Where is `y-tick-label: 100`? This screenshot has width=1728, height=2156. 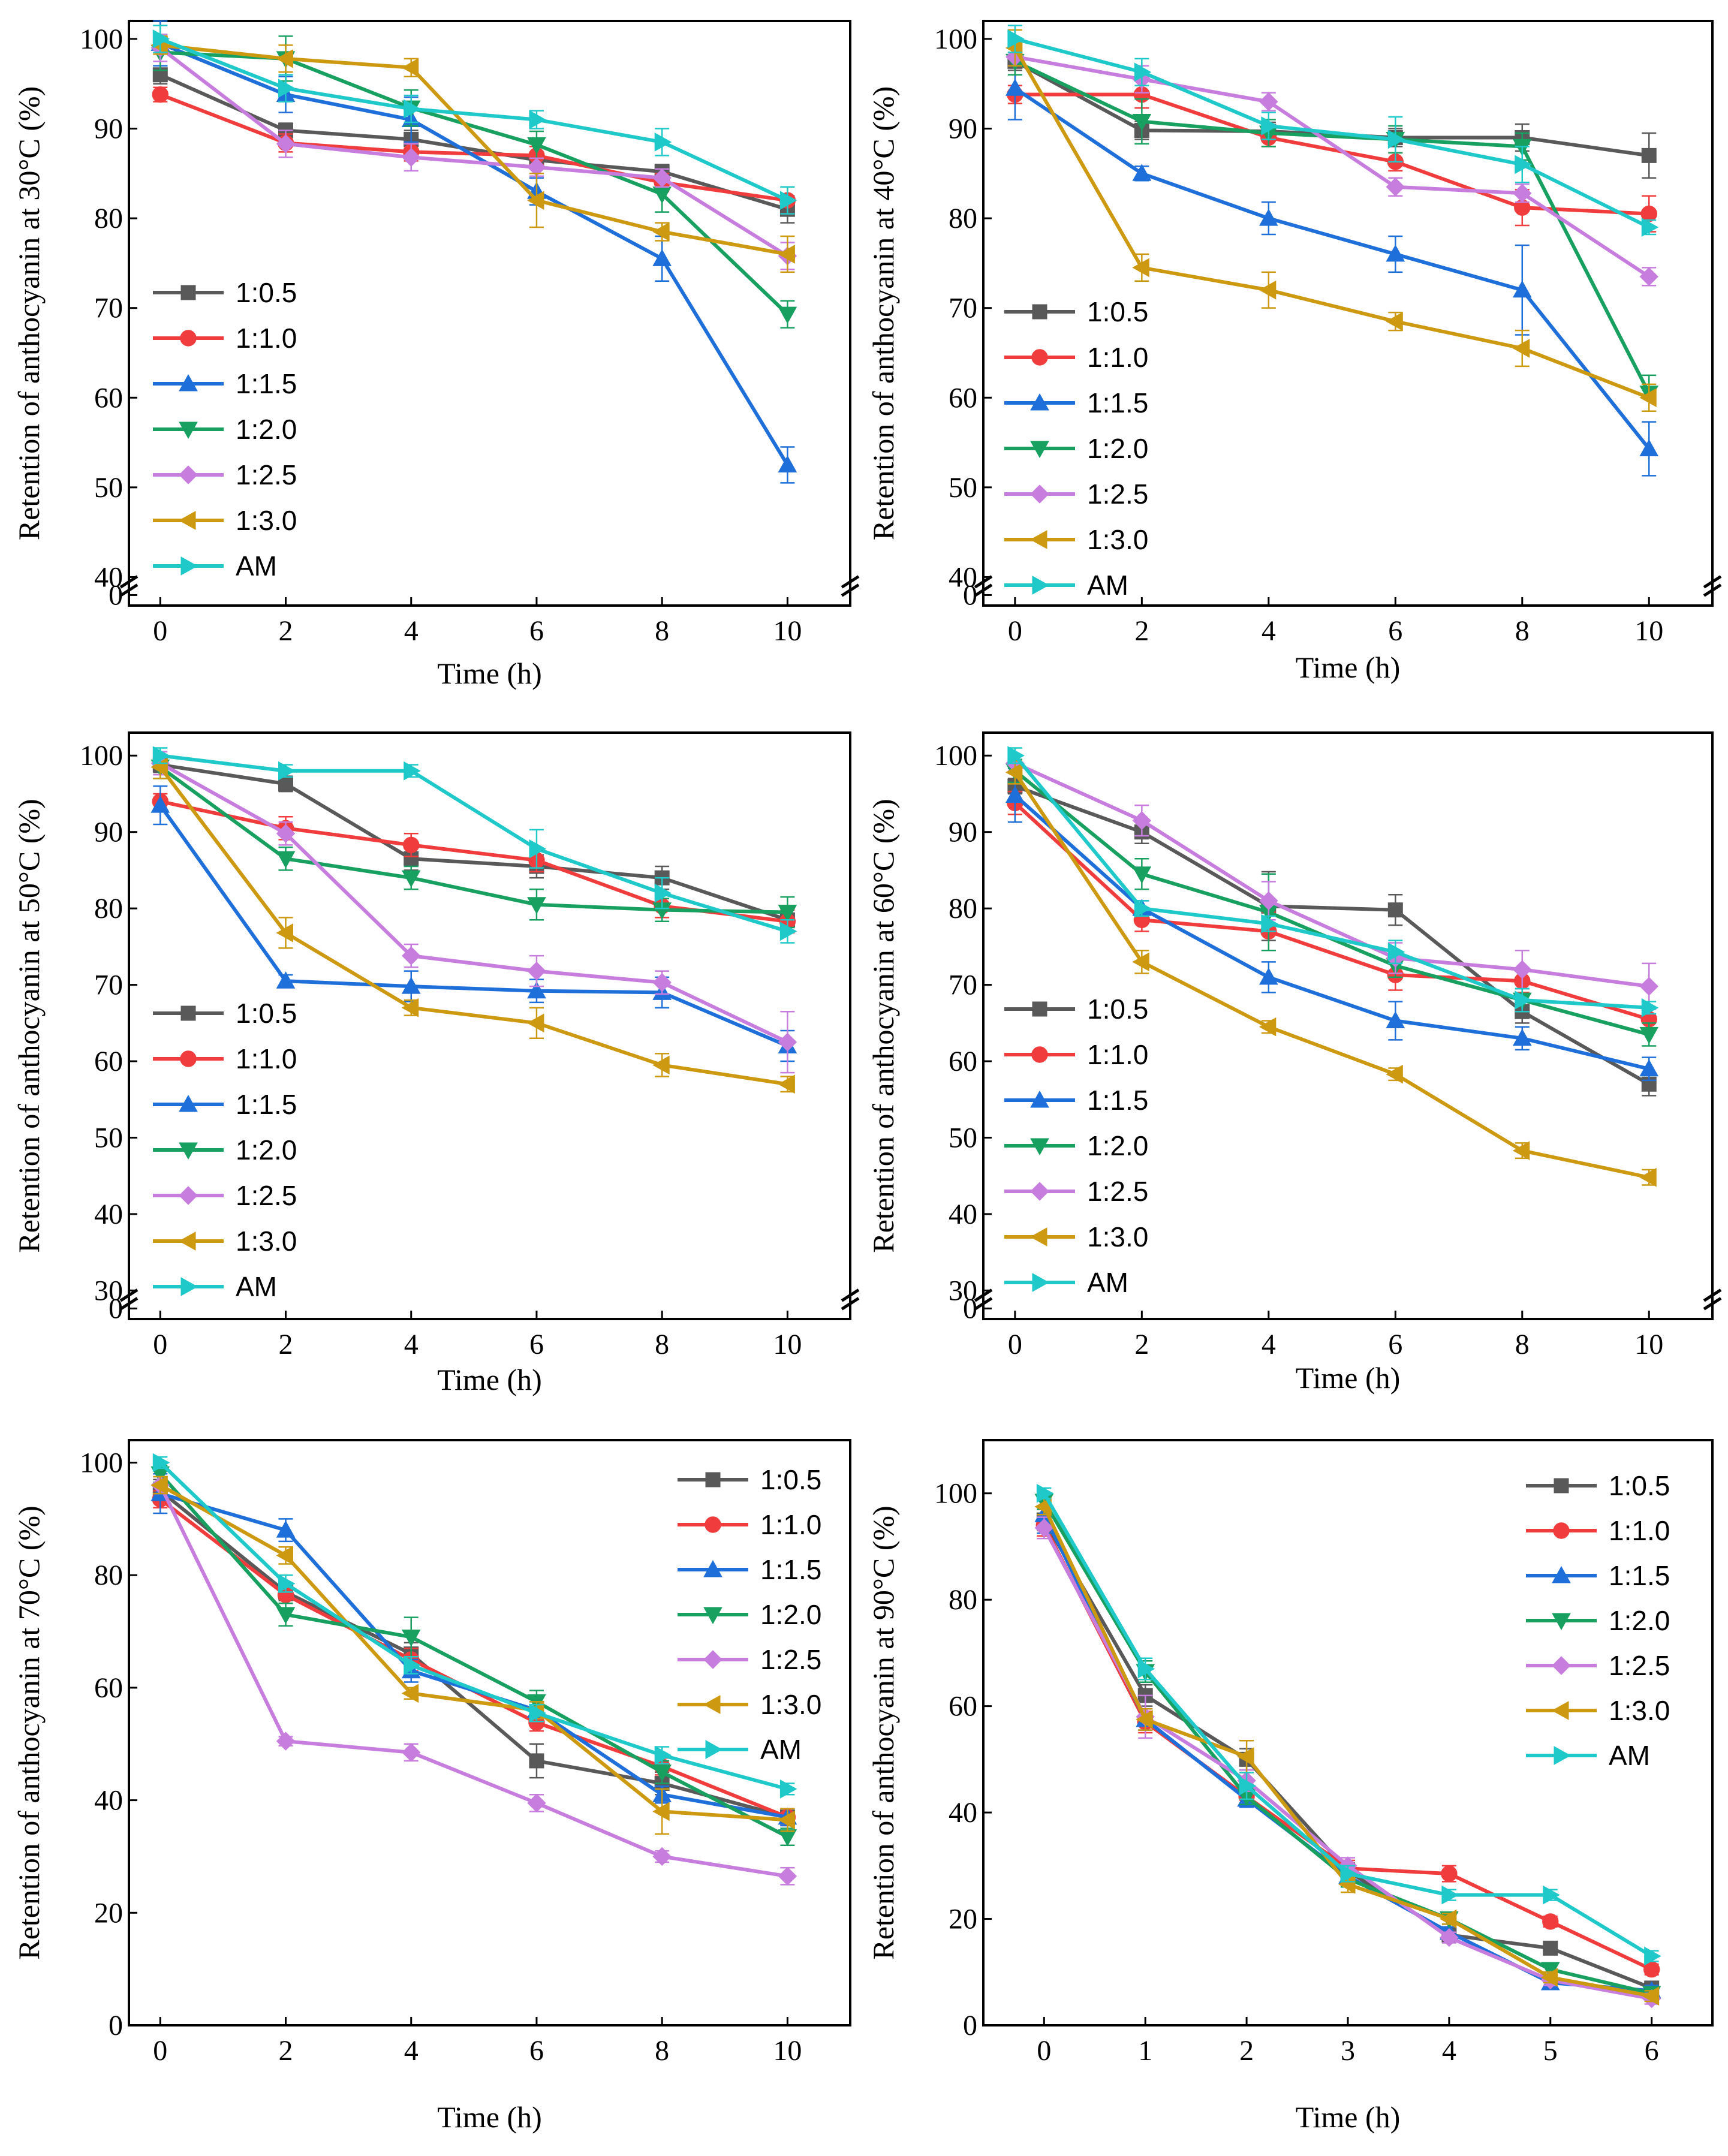
y-tick-label: 100 is located at coordinates (101, 756).